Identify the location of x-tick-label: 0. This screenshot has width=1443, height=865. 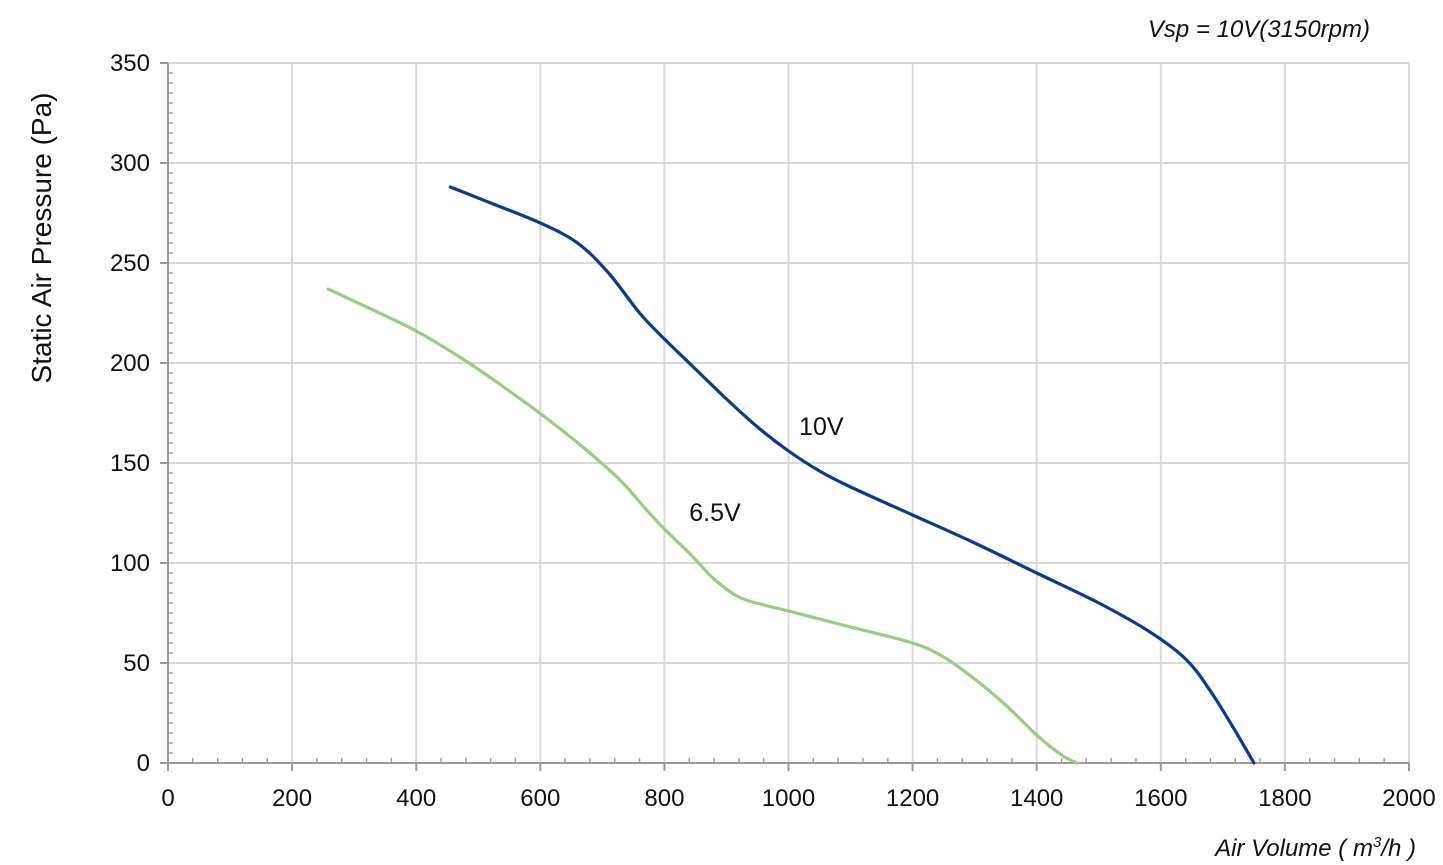
(167, 798).